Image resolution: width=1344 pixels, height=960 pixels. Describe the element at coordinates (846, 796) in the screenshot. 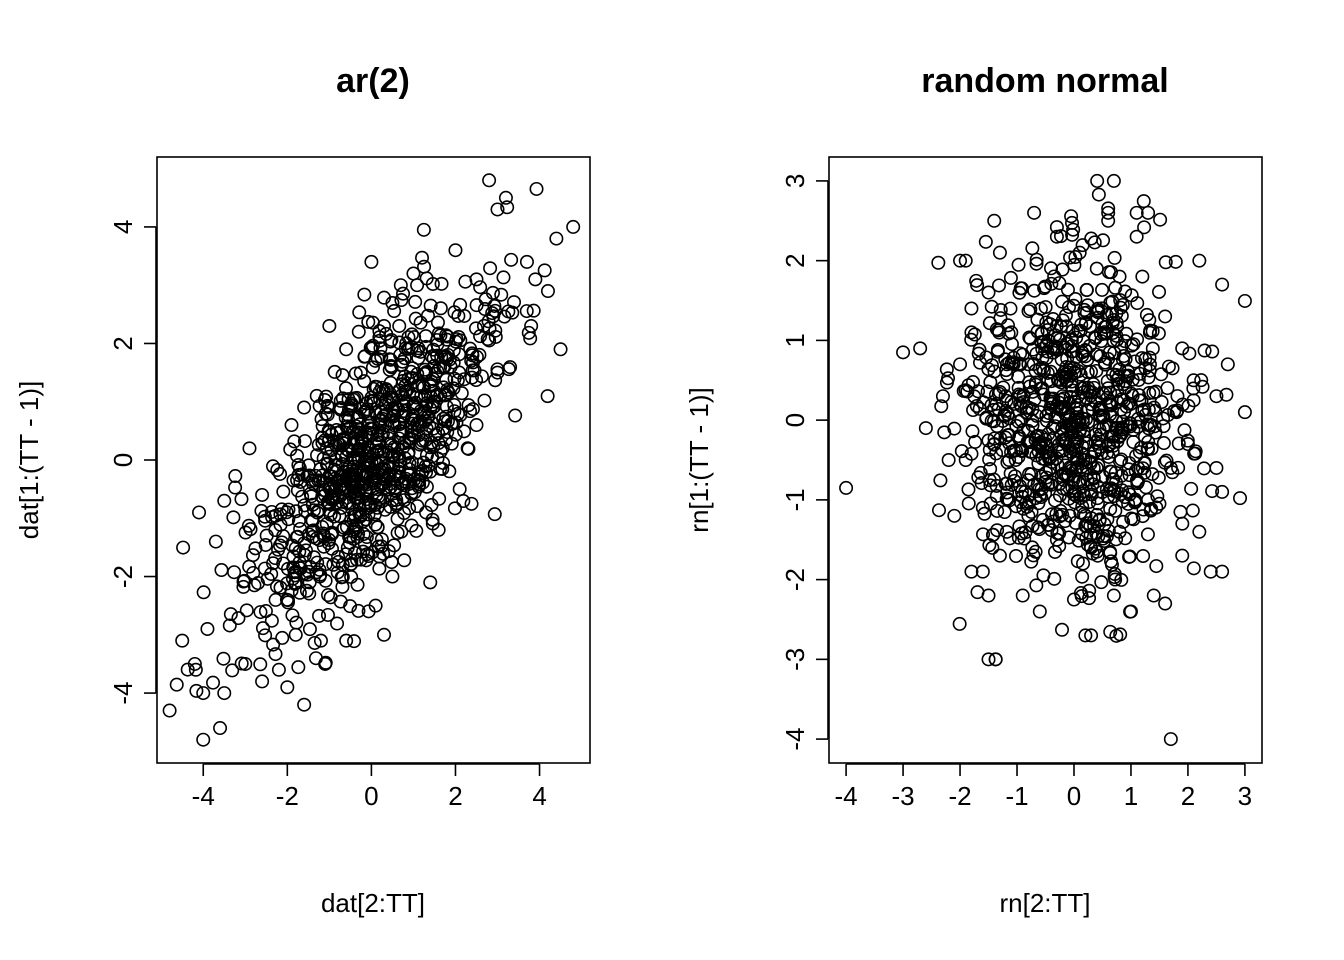

I see `random-normal-x-tick-label: -4` at that location.